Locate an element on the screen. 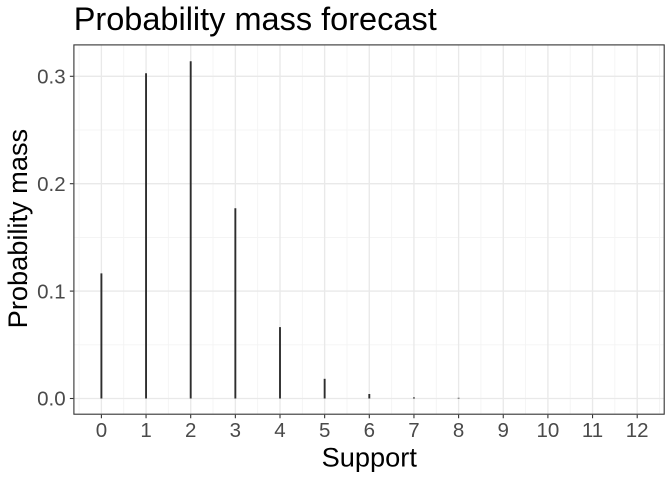 This screenshot has height=480, width=672. svg-text: 1 is located at coordinates (145, 430).